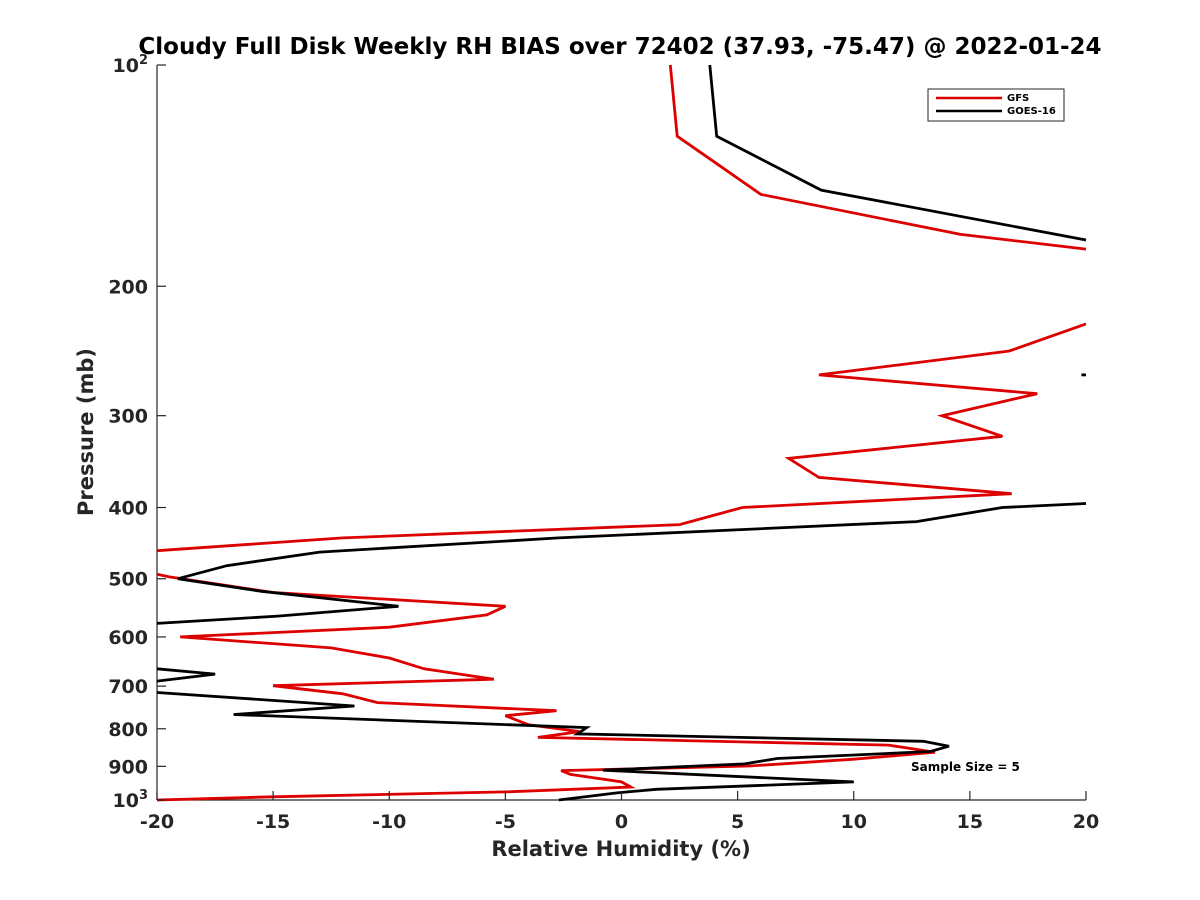 Image resolution: width=1200 pixels, height=900 pixels. Describe the element at coordinates (1086, 822) in the screenshot. I see `x-tick-label: 20` at that location.